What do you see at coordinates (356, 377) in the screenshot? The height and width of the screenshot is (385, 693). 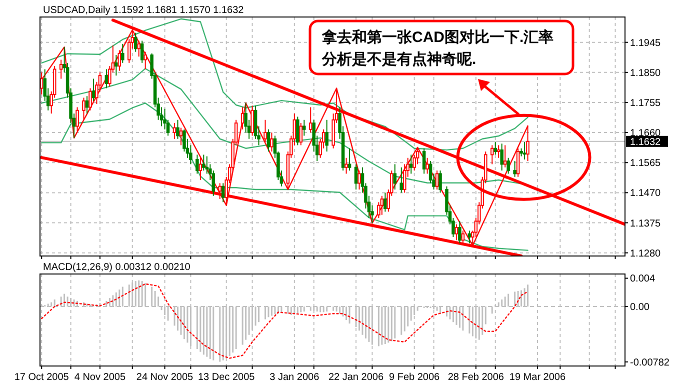 I see `x-tick-label: 22 Jan 2006` at bounding box center [356, 377].